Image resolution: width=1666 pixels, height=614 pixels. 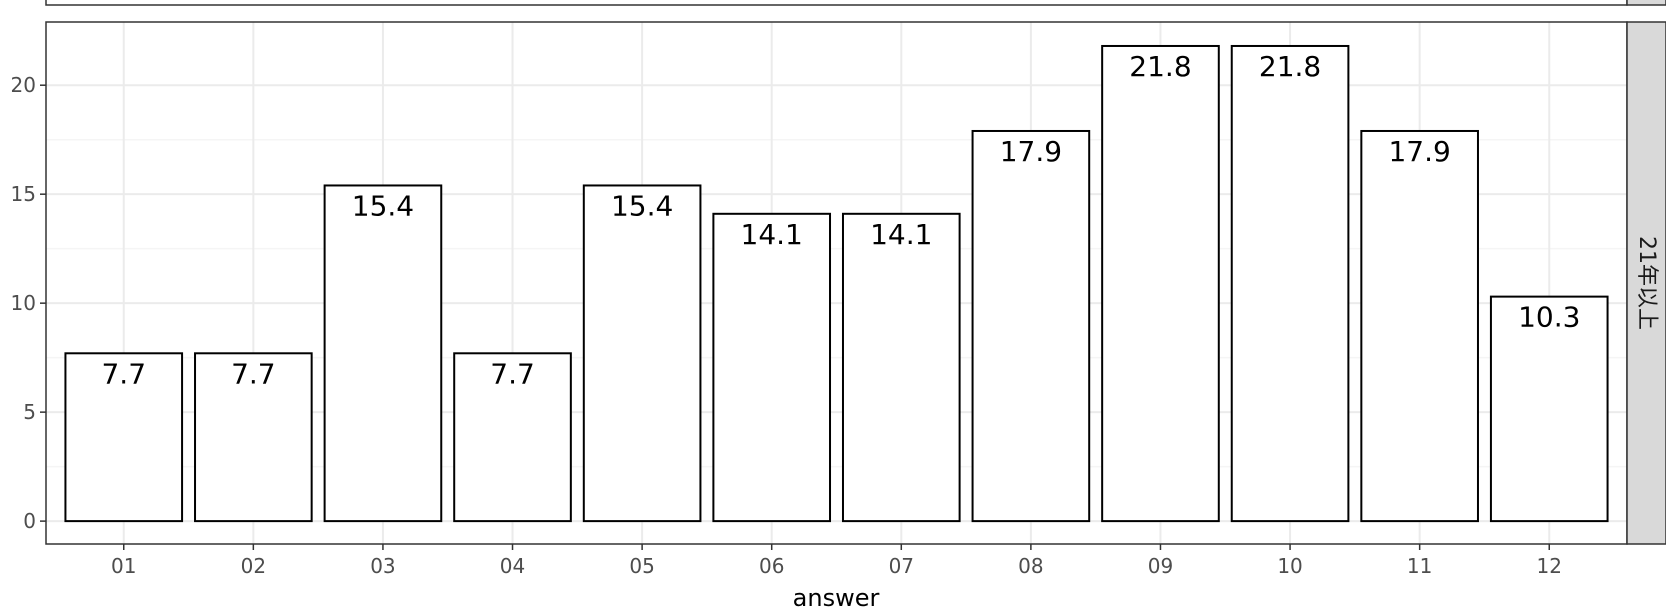 I want to click on facet-strip-label: 21年以上, so click(x=1646, y=283).